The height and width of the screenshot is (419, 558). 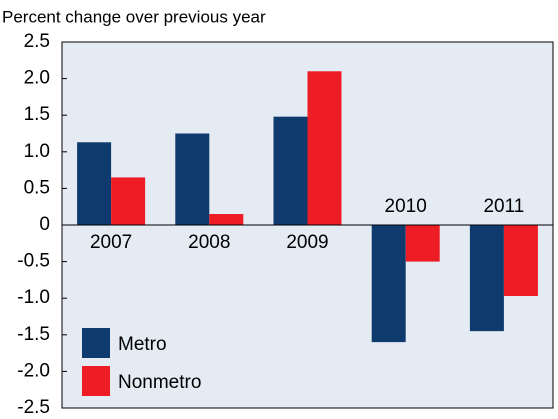 What do you see at coordinates (307, 242) in the screenshot?
I see `x-tick-label: 2009` at bounding box center [307, 242].